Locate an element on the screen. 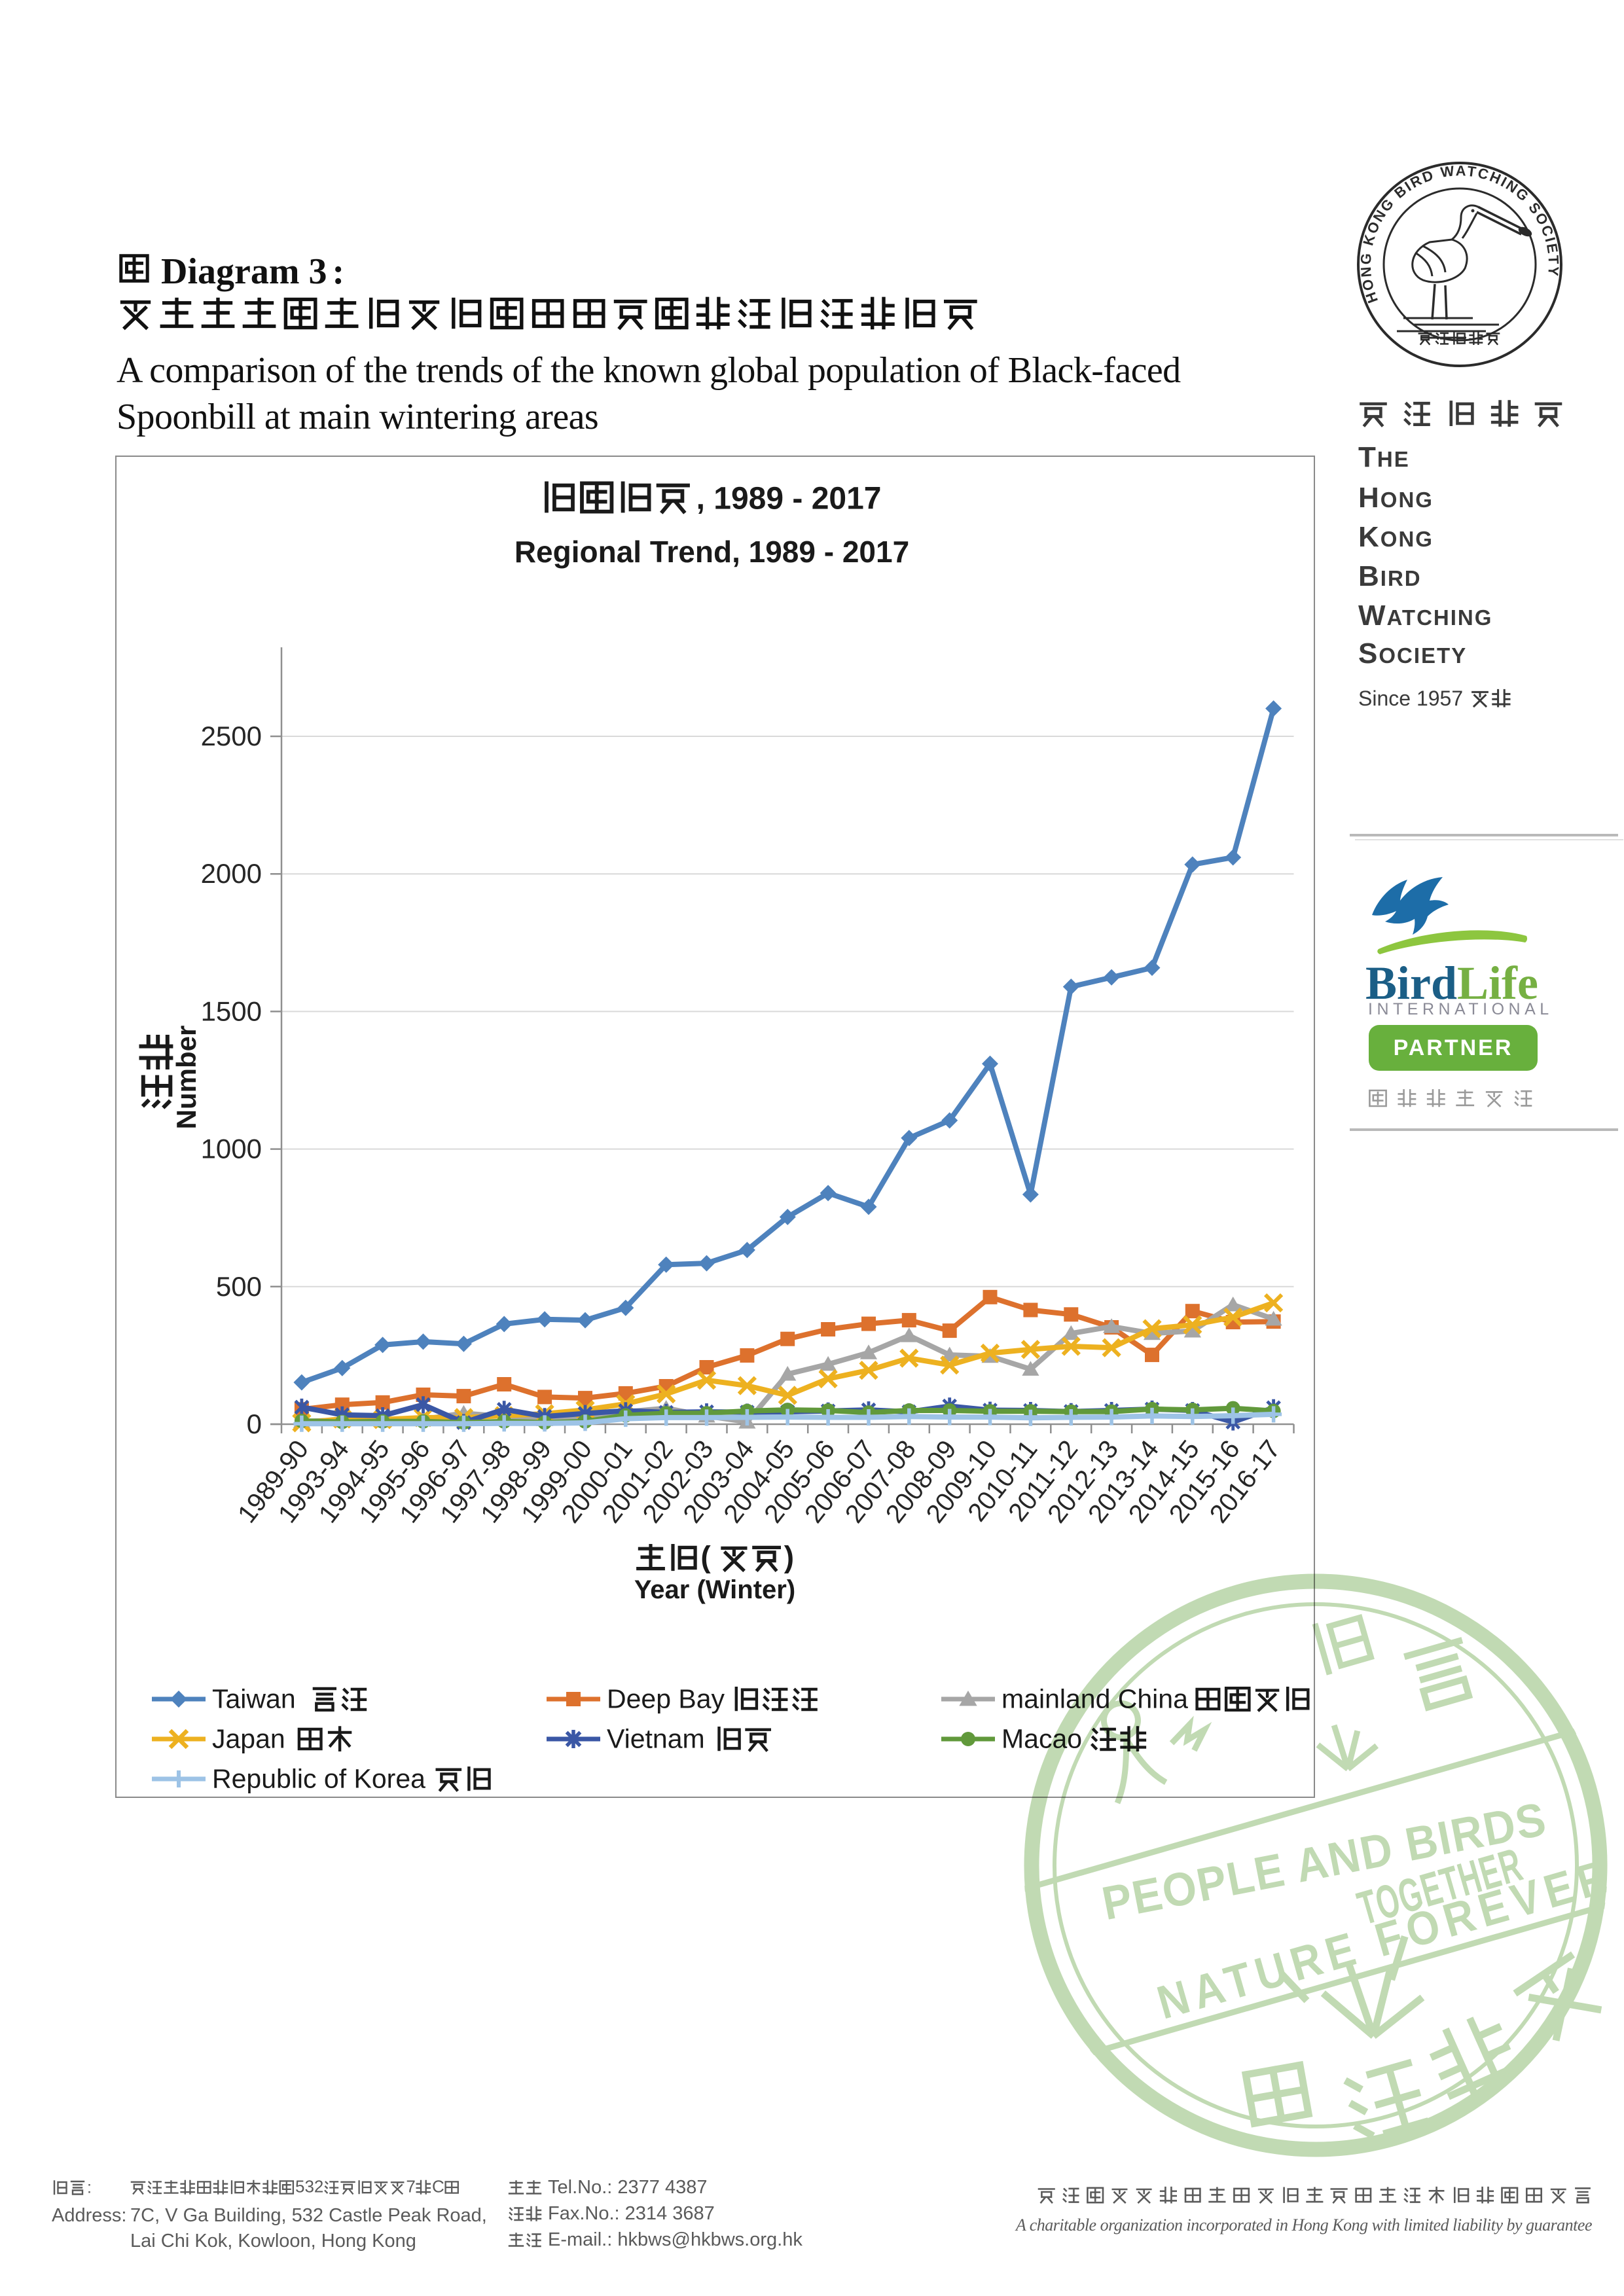 Image resolution: width=1624 pixels, height=2296 pixels. svg-text:7C, V Ga Building, 532 Castle: 7C, V Ga Building, 532 Castle Peak Road, is located at coordinates (308, 2215).